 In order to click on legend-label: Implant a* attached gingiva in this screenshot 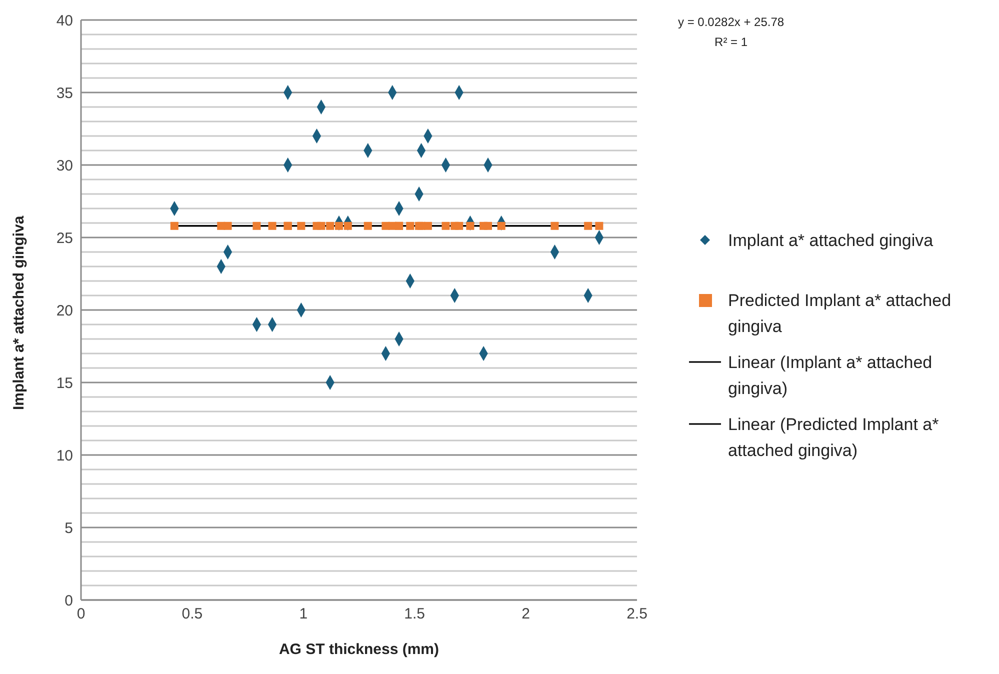, I will do `click(831, 241)`.